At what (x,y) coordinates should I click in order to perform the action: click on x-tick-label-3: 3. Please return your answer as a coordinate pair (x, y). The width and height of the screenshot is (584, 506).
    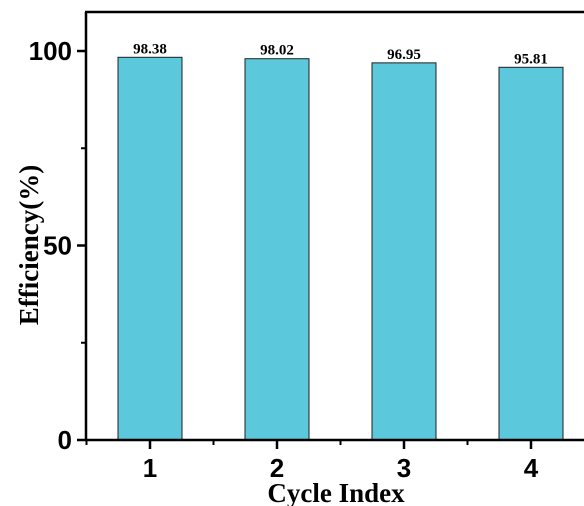
    Looking at the image, I should click on (404, 468).